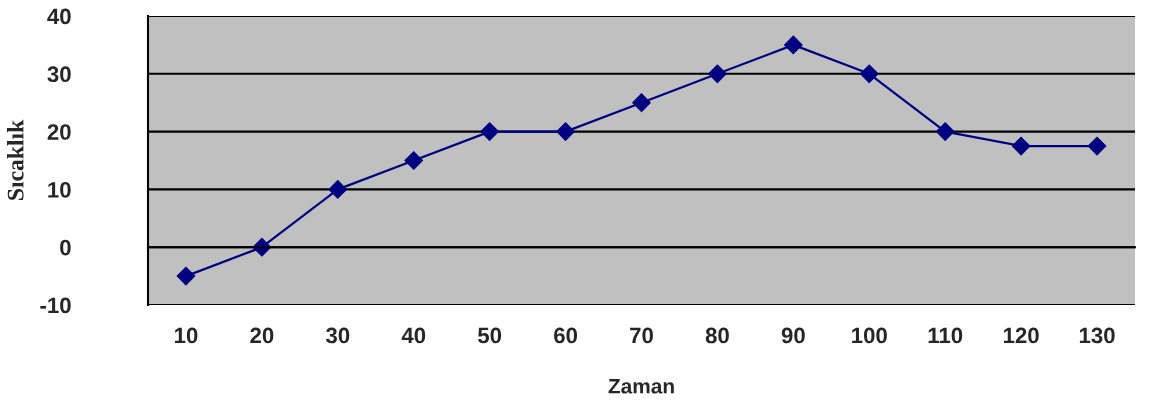 The width and height of the screenshot is (1156, 418). Describe the element at coordinates (15, 159) in the screenshot. I see `y-axis-title: Sıcaklık` at that location.